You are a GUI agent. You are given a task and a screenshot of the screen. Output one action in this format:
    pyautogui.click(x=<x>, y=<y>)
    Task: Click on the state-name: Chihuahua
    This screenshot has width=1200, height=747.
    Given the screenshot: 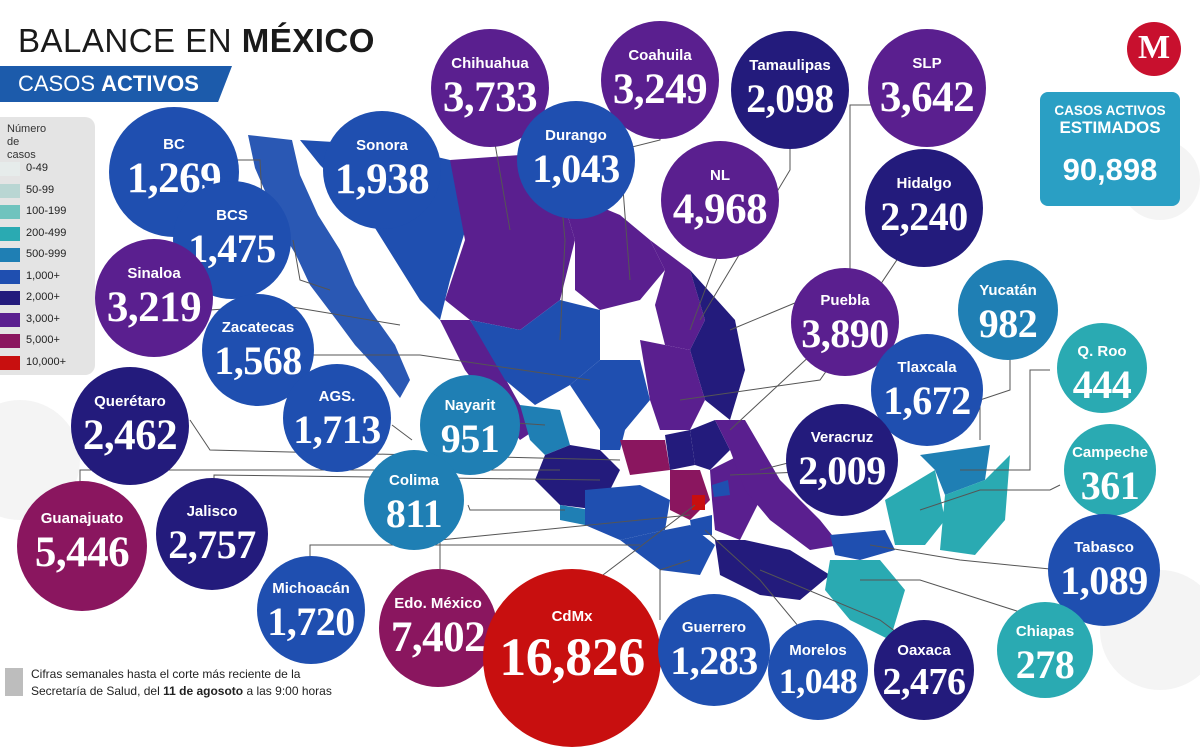 What is the action you would take?
    pyautogui.click(x=490, y=63)
    